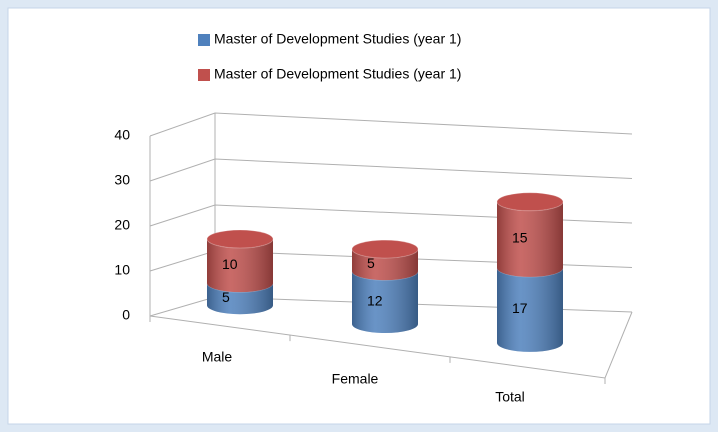  Describe the element at coordinates (375, 300) in the screenshot. I see `data-label: 12` at that location.